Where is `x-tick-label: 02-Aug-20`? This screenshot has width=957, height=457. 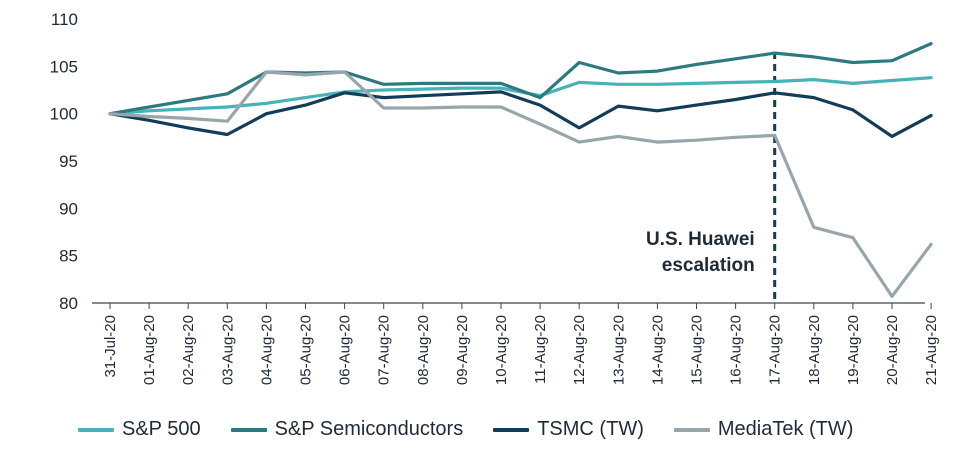
x-tick-label: 02-Aug-20 is located at coordinates (188, 350).